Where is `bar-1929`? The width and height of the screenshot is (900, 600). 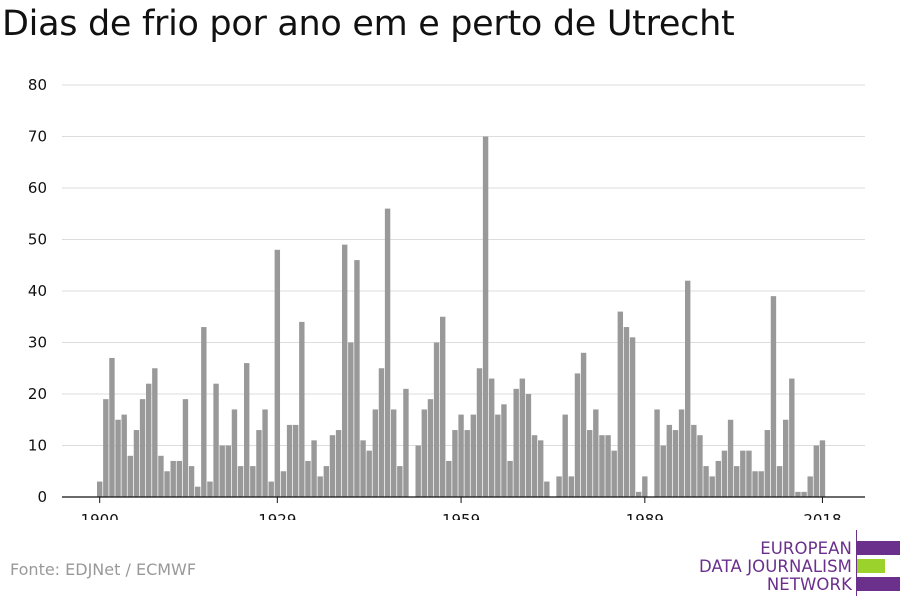 bar-1929 is located at coordinates (277, 373).